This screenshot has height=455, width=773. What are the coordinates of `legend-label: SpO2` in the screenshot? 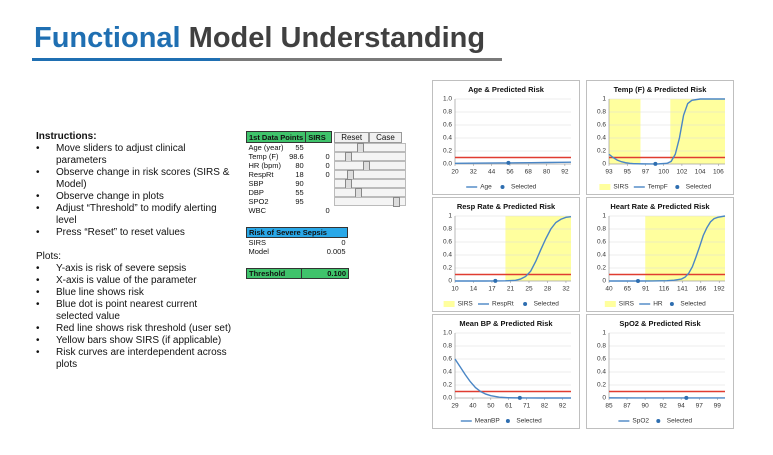 It's located at (640, 421).